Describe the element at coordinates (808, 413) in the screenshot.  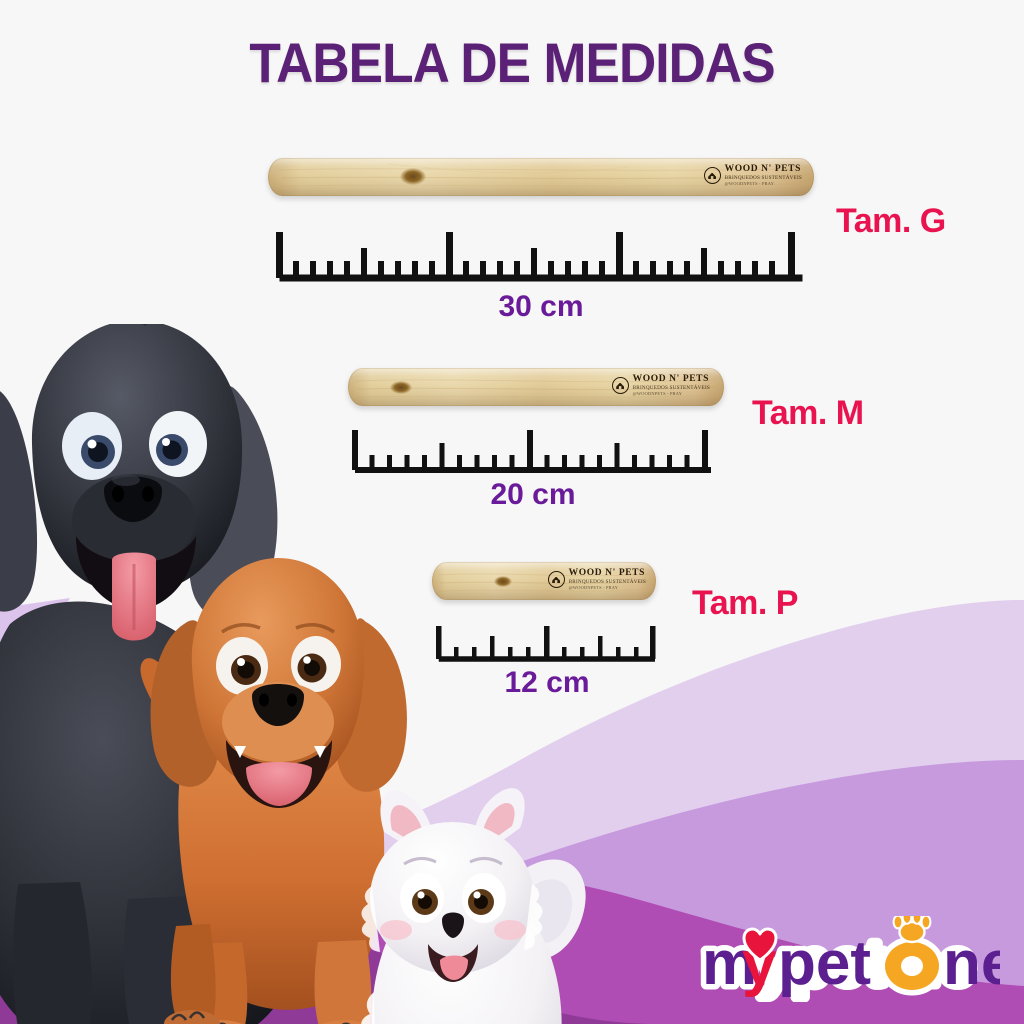
I see `size-tag-medium: Tam. M` at that location.